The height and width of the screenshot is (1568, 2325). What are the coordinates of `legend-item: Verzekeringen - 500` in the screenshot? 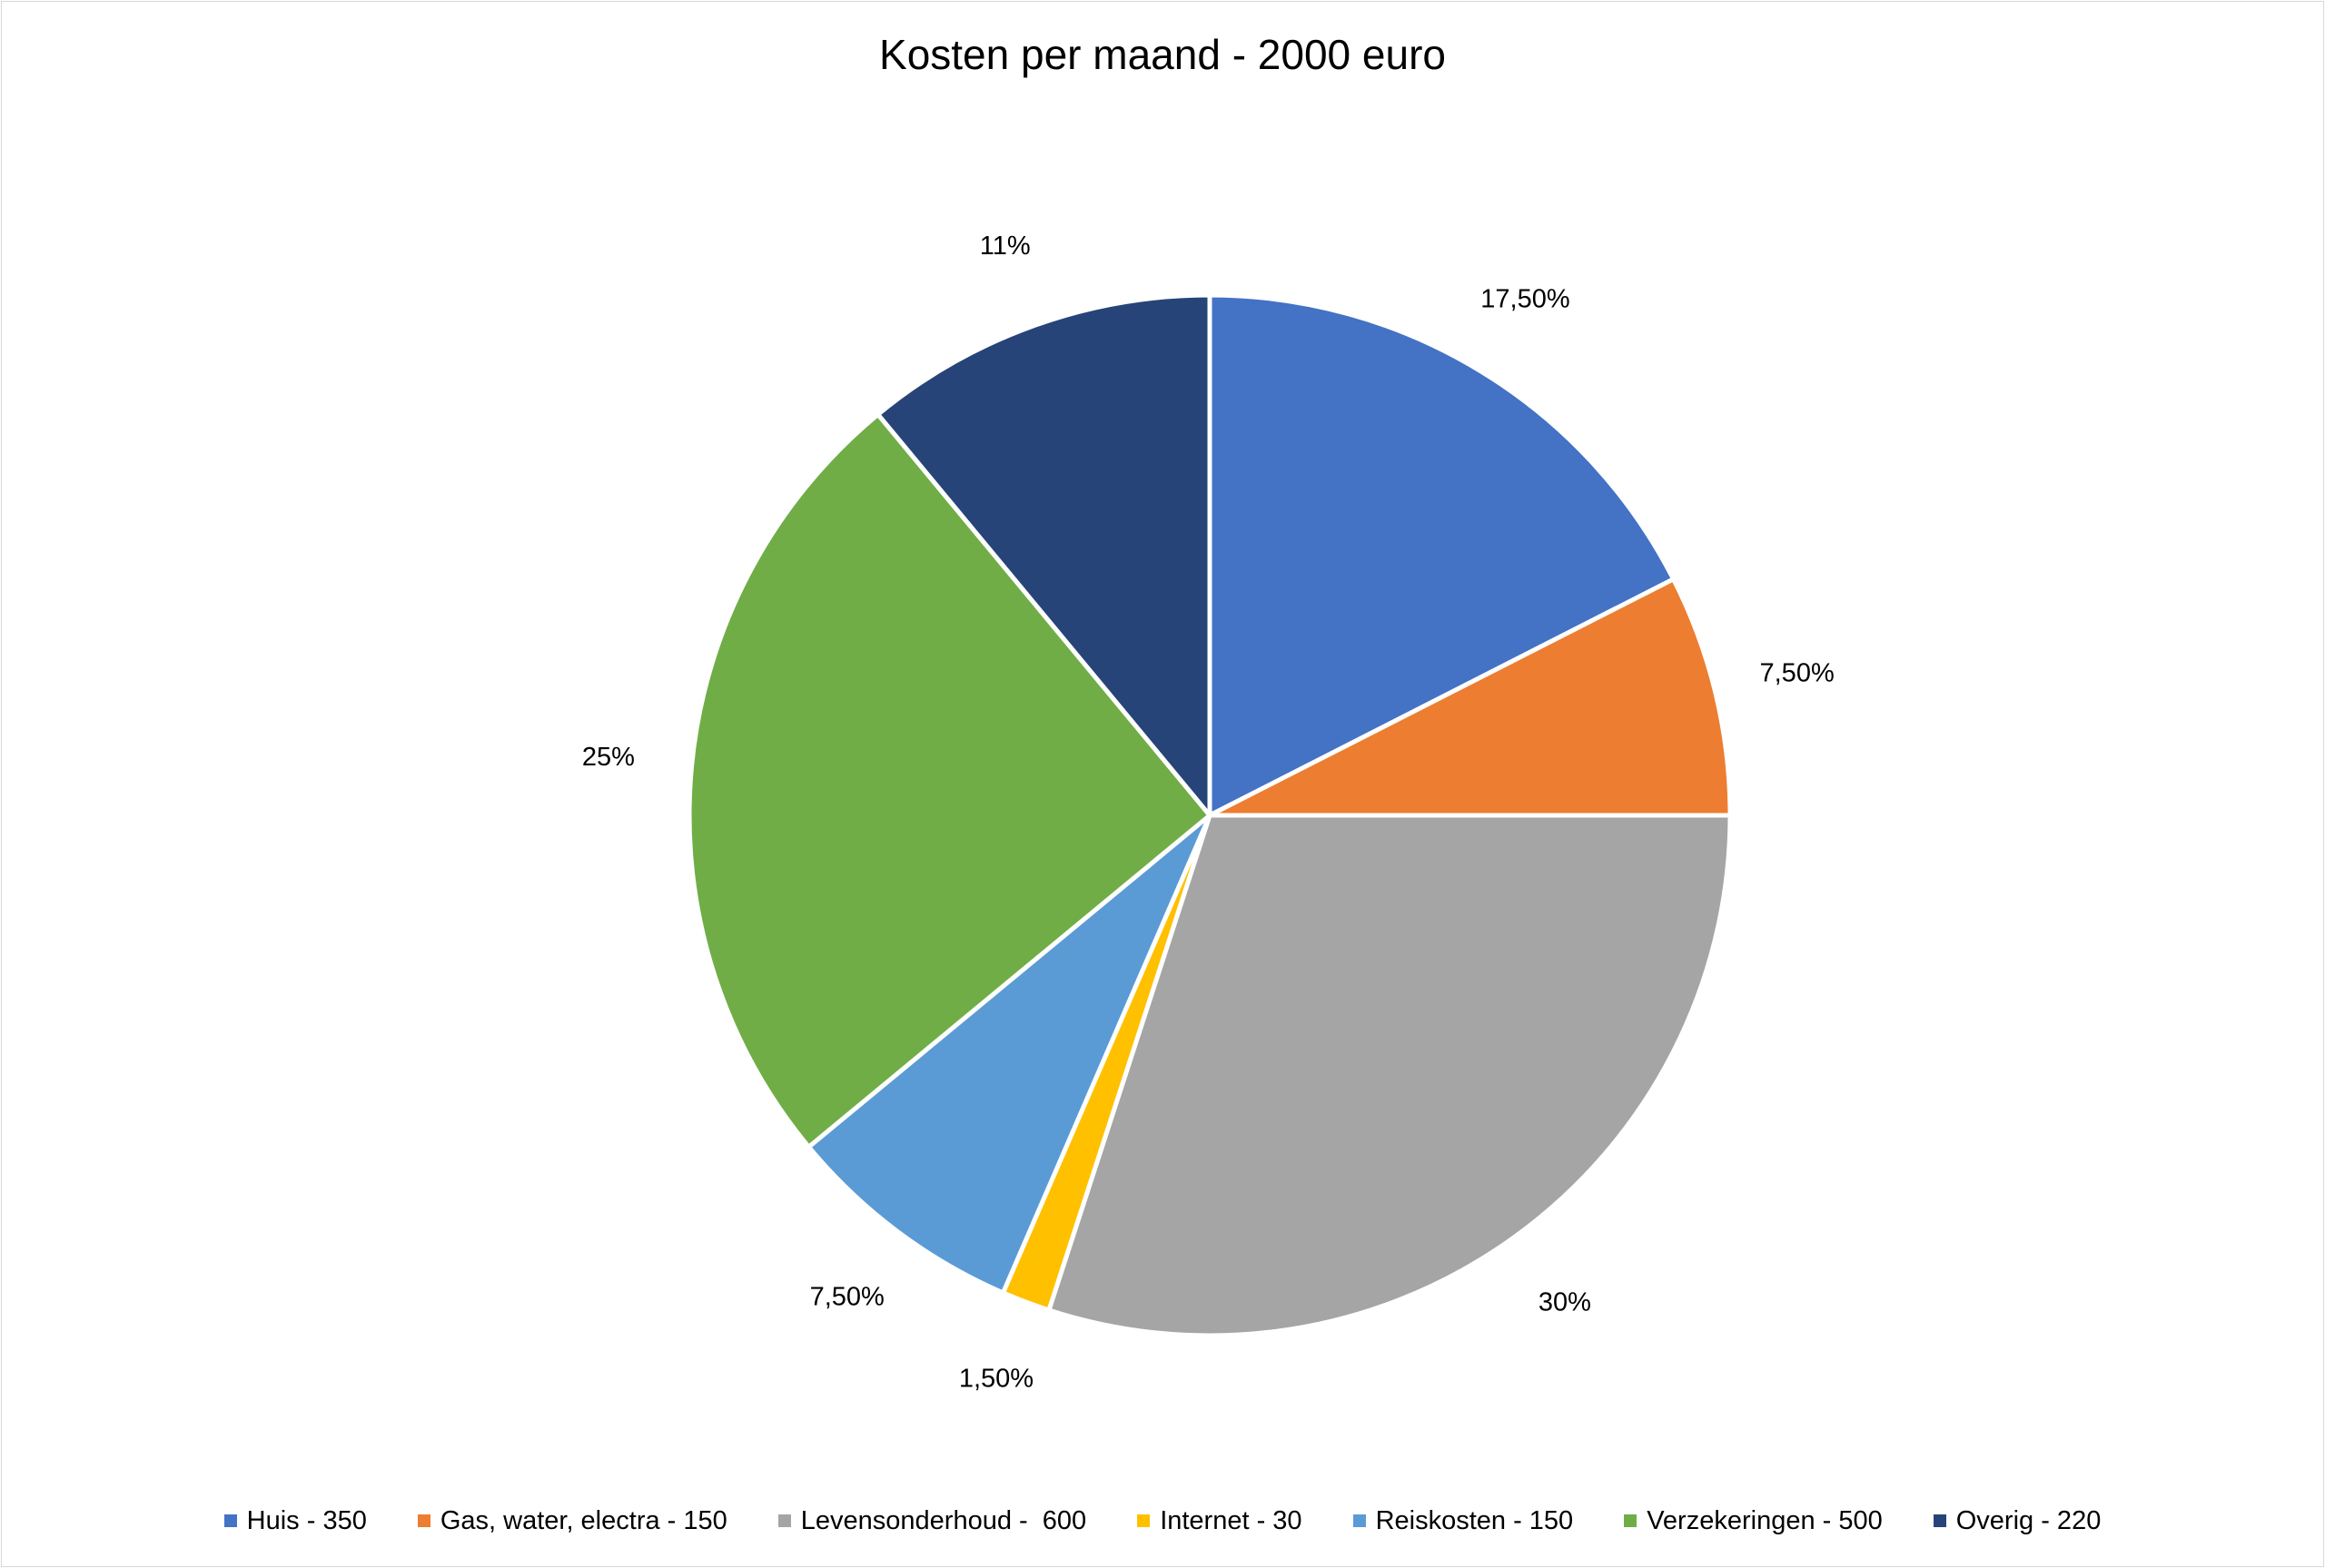 It's located at (1753, 1521).